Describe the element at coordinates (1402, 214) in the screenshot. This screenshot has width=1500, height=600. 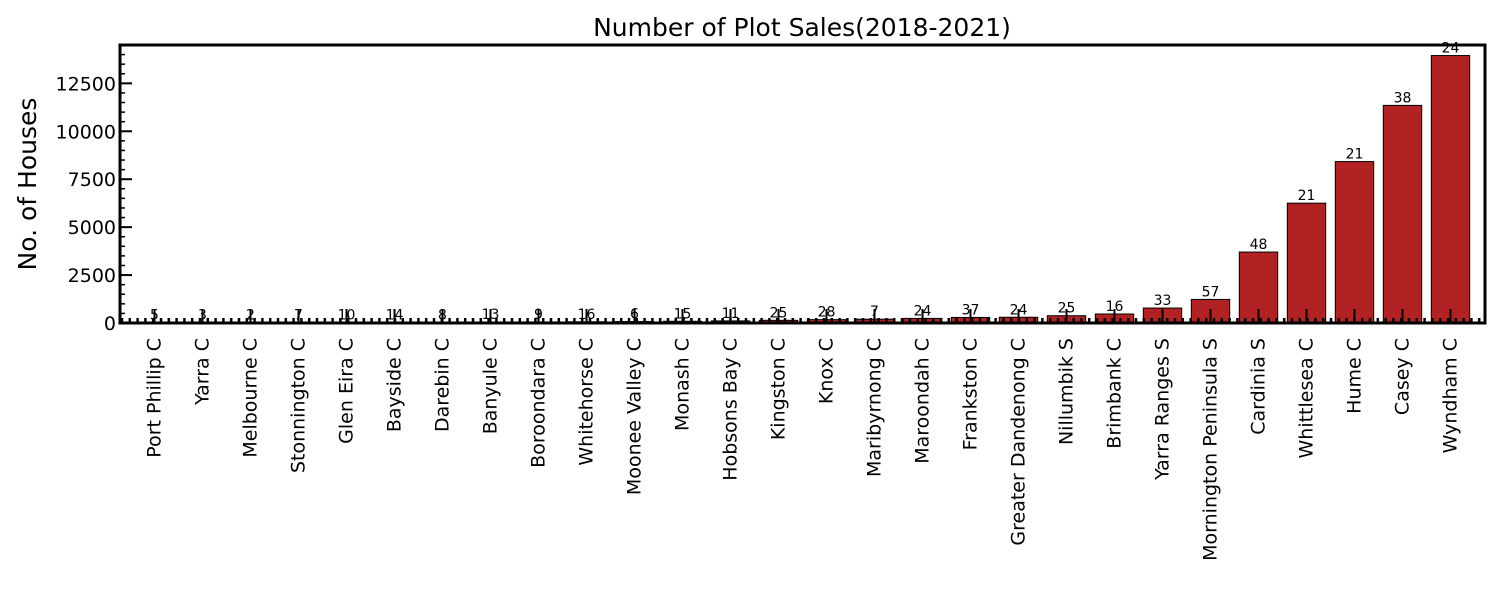
I see `bar-casey-c` at that location.